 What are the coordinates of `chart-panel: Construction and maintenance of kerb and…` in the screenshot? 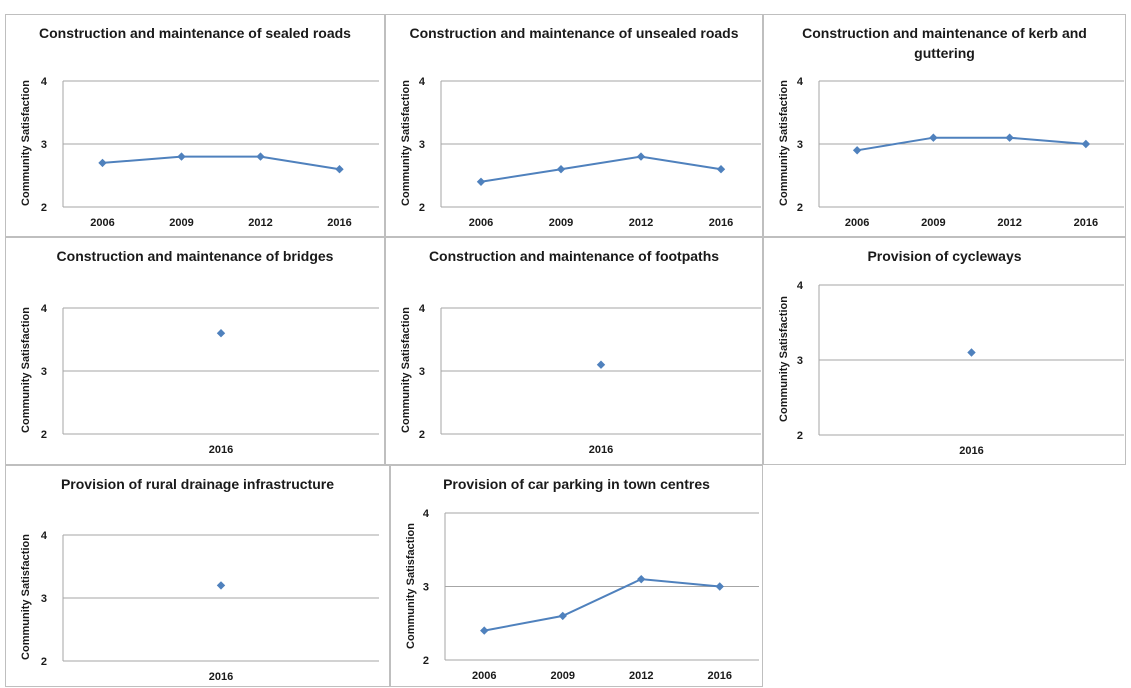 It's located at (944, 125).